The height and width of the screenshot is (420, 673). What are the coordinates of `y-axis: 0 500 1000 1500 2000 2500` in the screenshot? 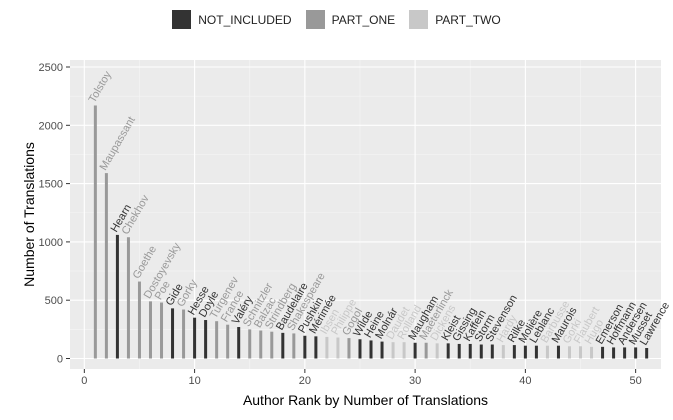 It's located at (54, 214).